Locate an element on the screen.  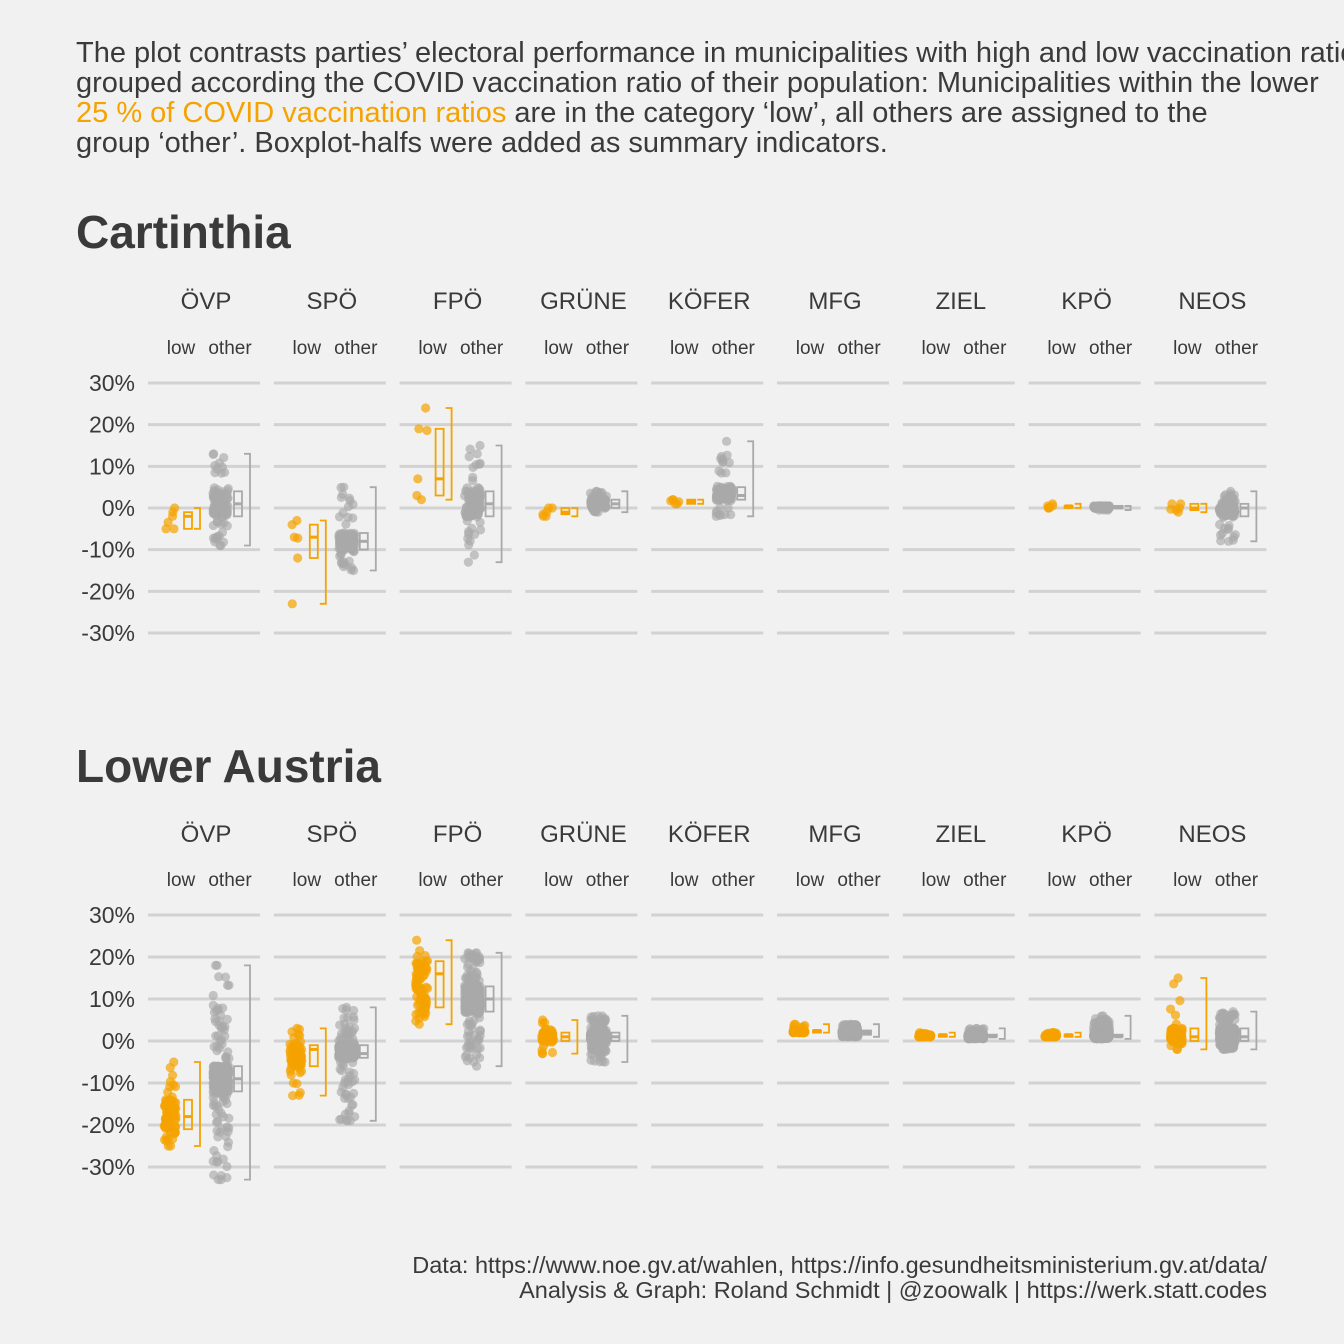
party-label: FPÖ is located at coordinates (457, 301).